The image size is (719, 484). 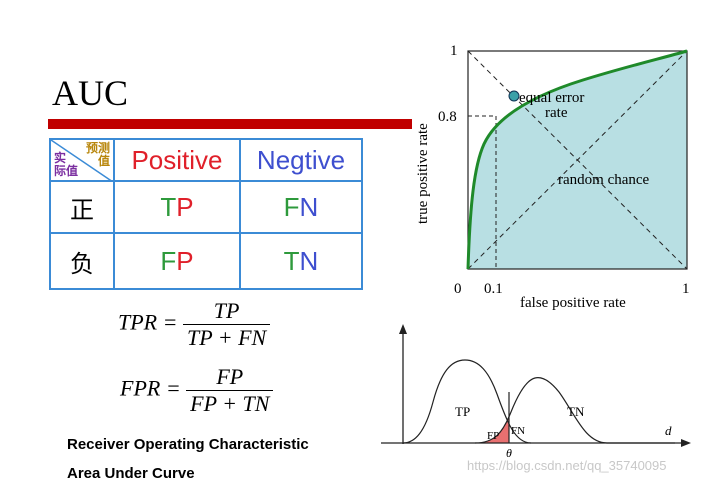 I want to click on theta-label: θ, so click(x=509, y=453).